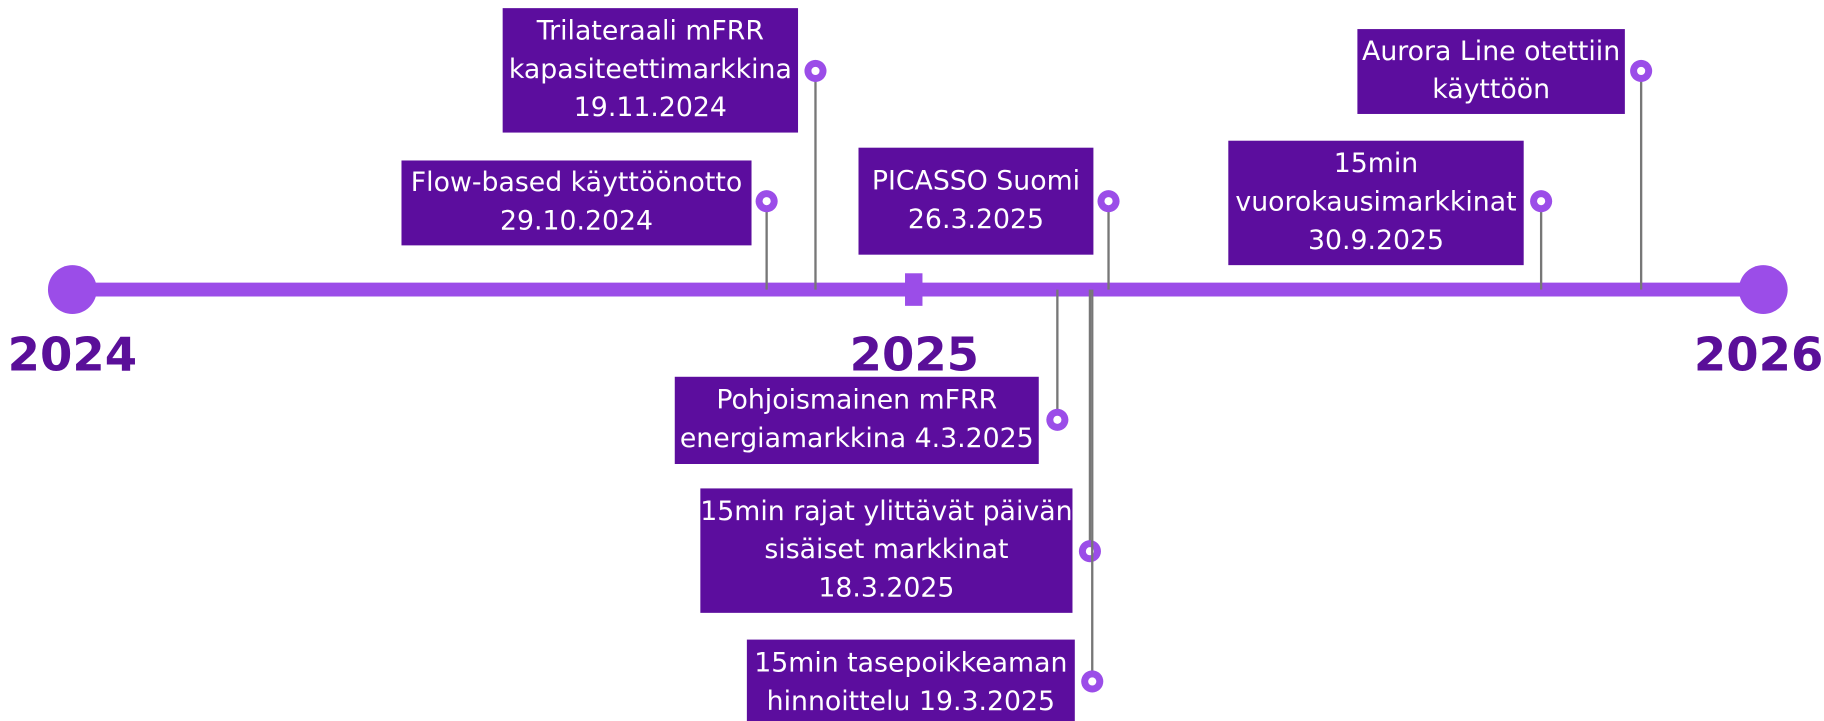 The width and height of the screenshot is (1824, 721). I want to click on event-text: vuorokausimarkkinat, so click(1375, 201).